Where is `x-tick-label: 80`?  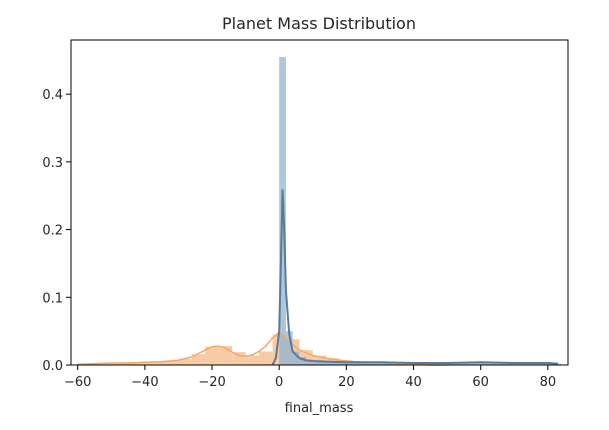 x-tick-label: 80 is located at coordinates (548, 382).